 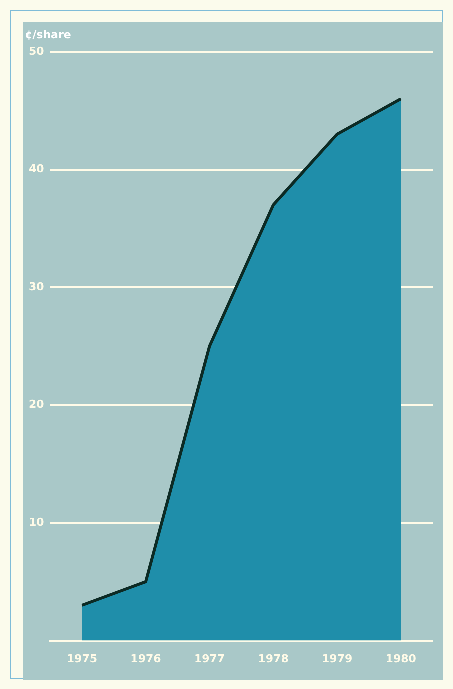 I want to click on x-tick-label: 1976, so click(x=146, y=659).